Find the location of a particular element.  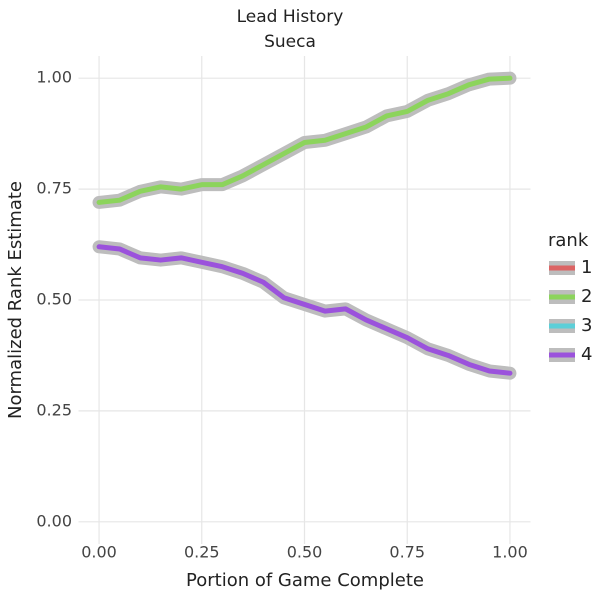

y-tick-label: 0.50 is located at coordinates (54, 299).